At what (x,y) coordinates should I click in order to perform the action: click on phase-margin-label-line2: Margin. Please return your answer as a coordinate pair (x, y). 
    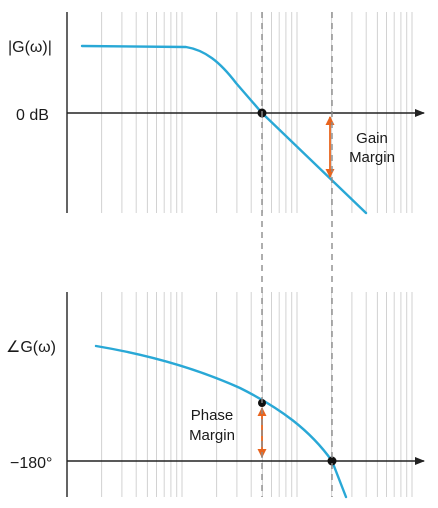
    Looking at the image, I should click on (212, 435).